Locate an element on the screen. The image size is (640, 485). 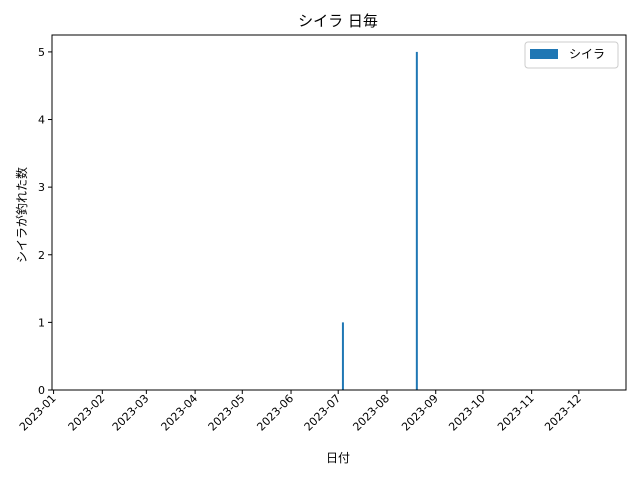
bars-layer is located at coordinates (379, 221).